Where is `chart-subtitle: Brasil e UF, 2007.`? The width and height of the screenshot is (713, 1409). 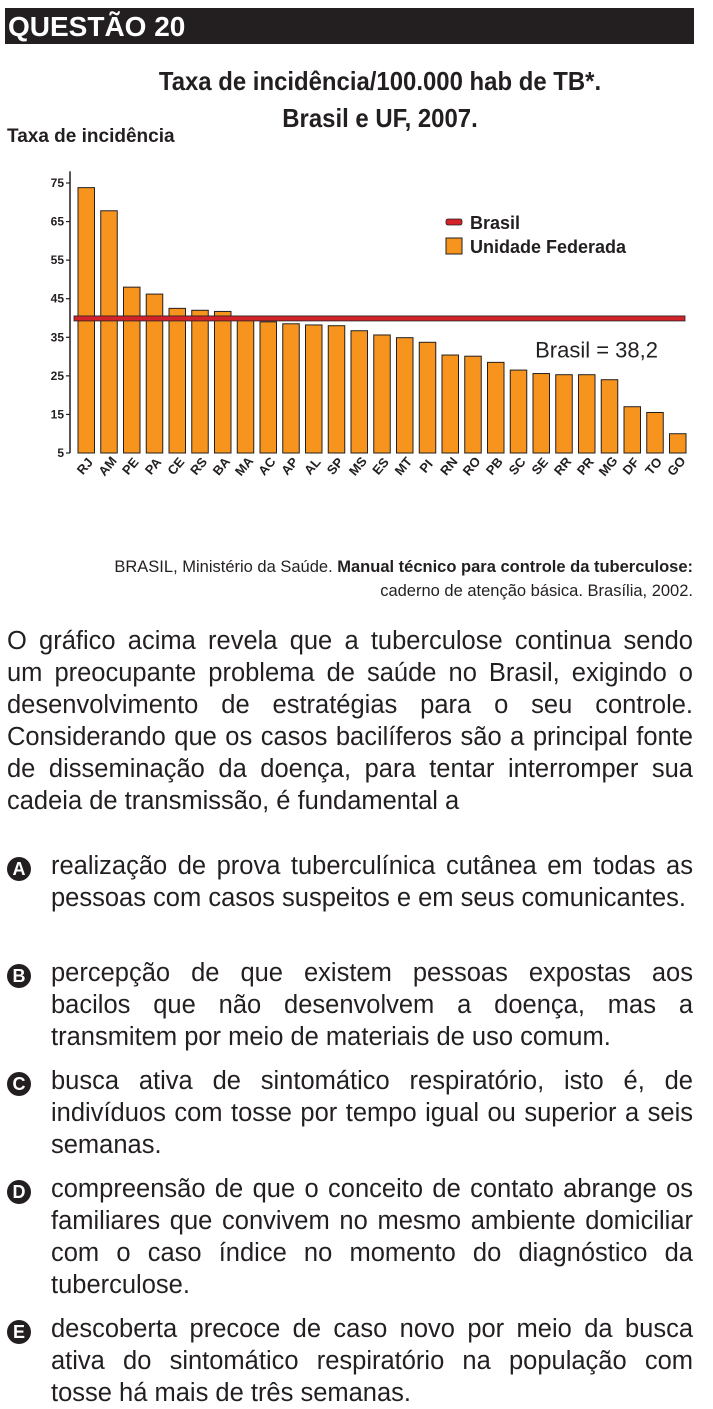 chart-subtitle: Brasil e UF, 2007. is located at coordinates (380, 118).